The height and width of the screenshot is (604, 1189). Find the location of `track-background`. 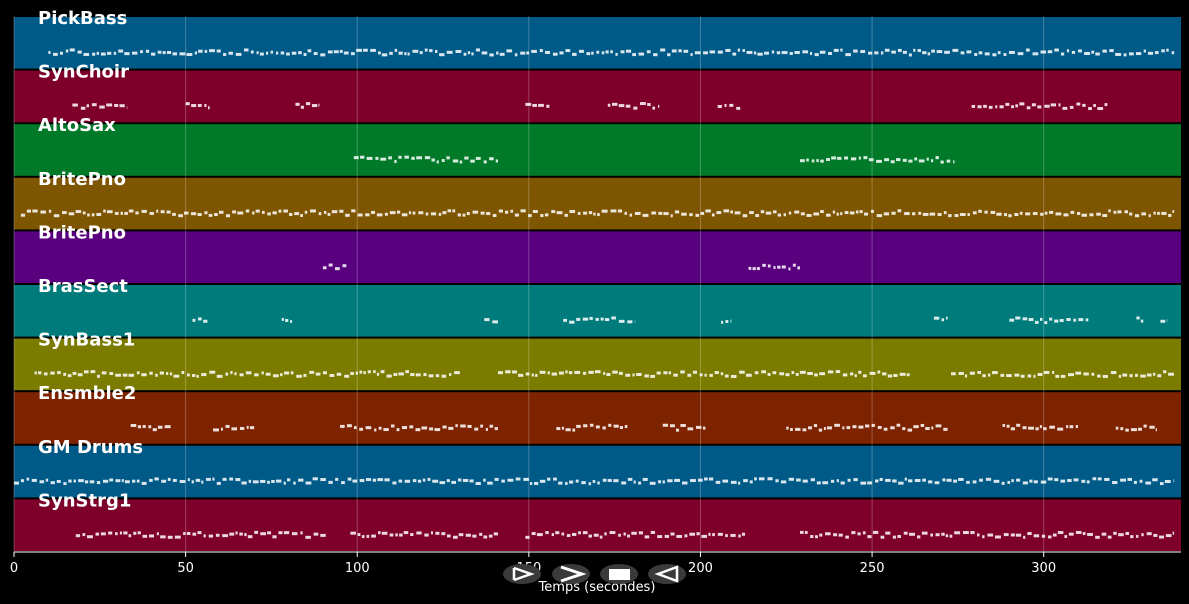

track-background is located at coordinates (597, 43).